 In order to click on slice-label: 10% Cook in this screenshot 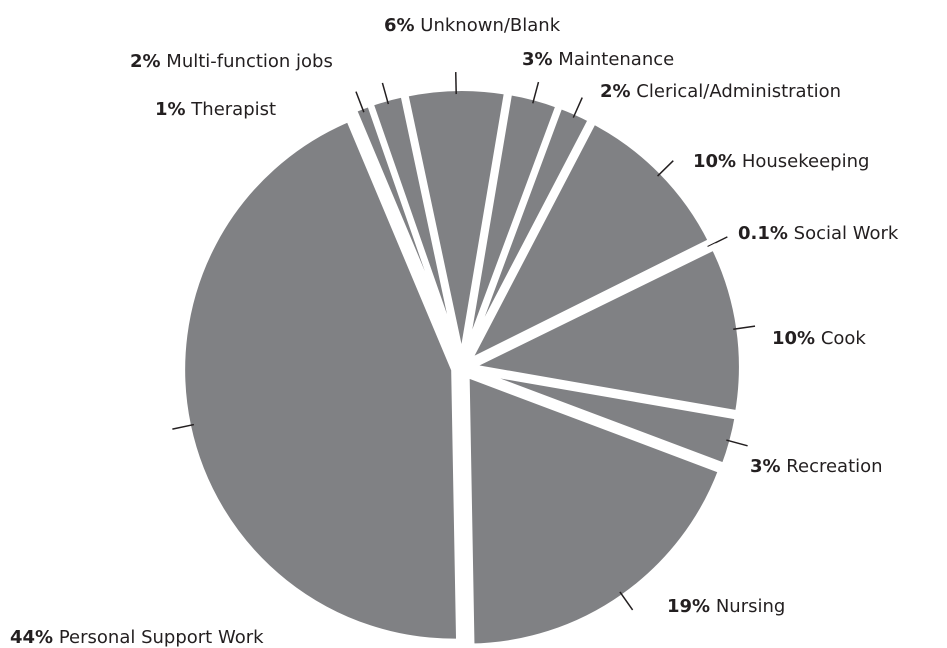, I will do `click(819, 338)`.